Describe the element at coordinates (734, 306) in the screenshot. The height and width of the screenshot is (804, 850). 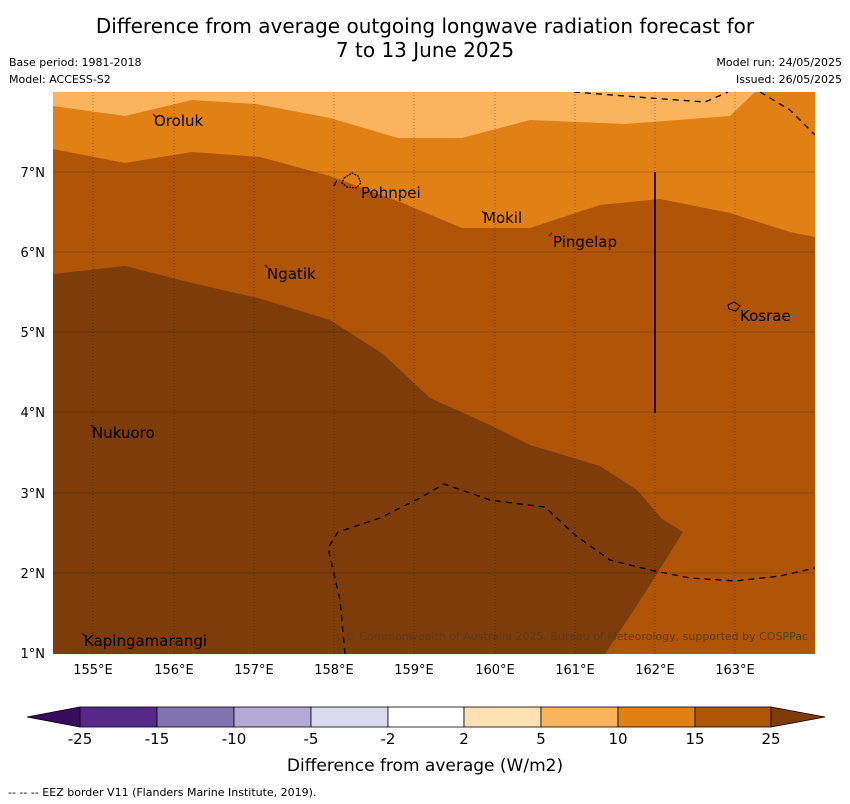
I see `kosrae-island` at that location.